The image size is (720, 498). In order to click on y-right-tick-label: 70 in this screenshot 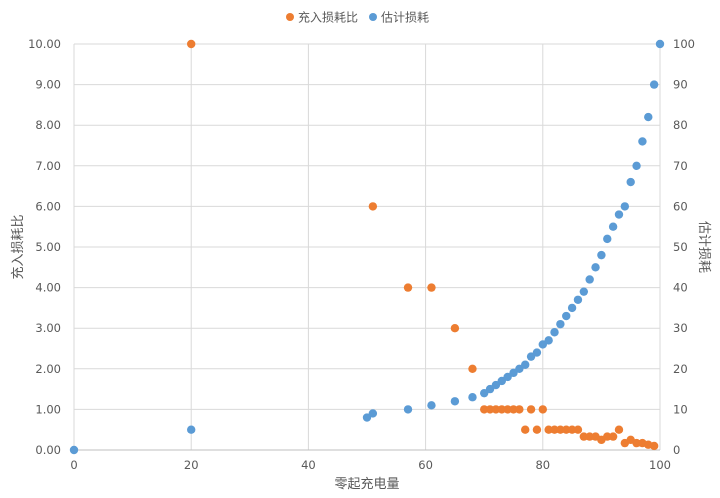, I will do `click(680, 166)`.